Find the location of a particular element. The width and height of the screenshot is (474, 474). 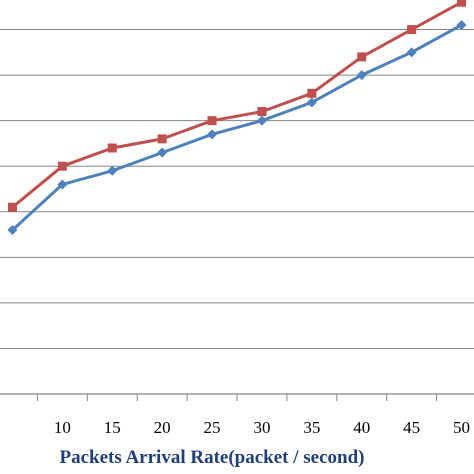

x-tick-label: 50 is located at coordinates (461, 427).